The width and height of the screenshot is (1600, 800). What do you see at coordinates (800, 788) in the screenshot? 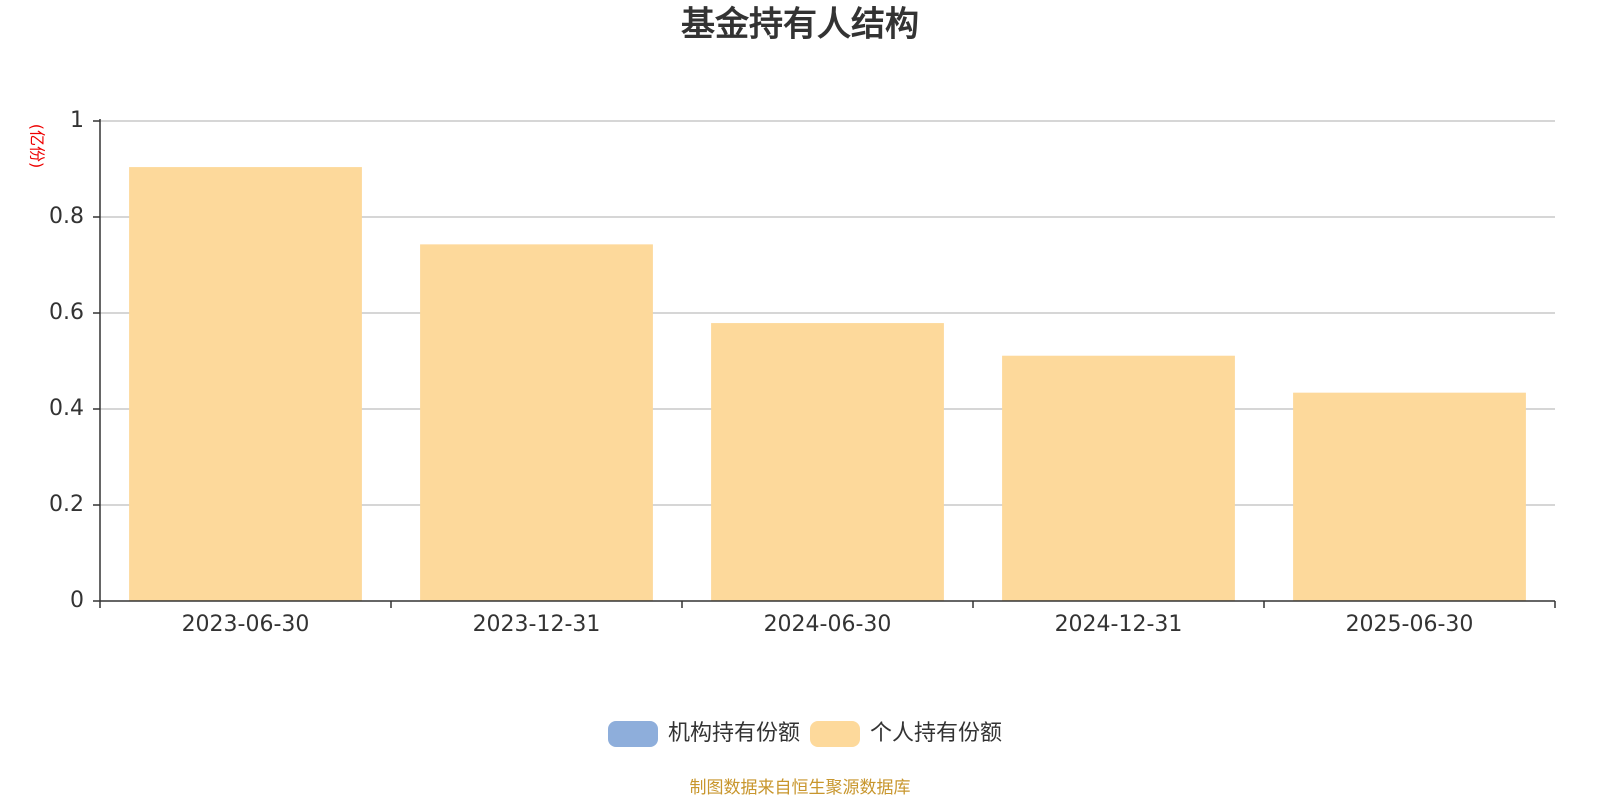
I see `source-note: 制图数据来自恒生聚源数据库` at bounding box center [800, 788].